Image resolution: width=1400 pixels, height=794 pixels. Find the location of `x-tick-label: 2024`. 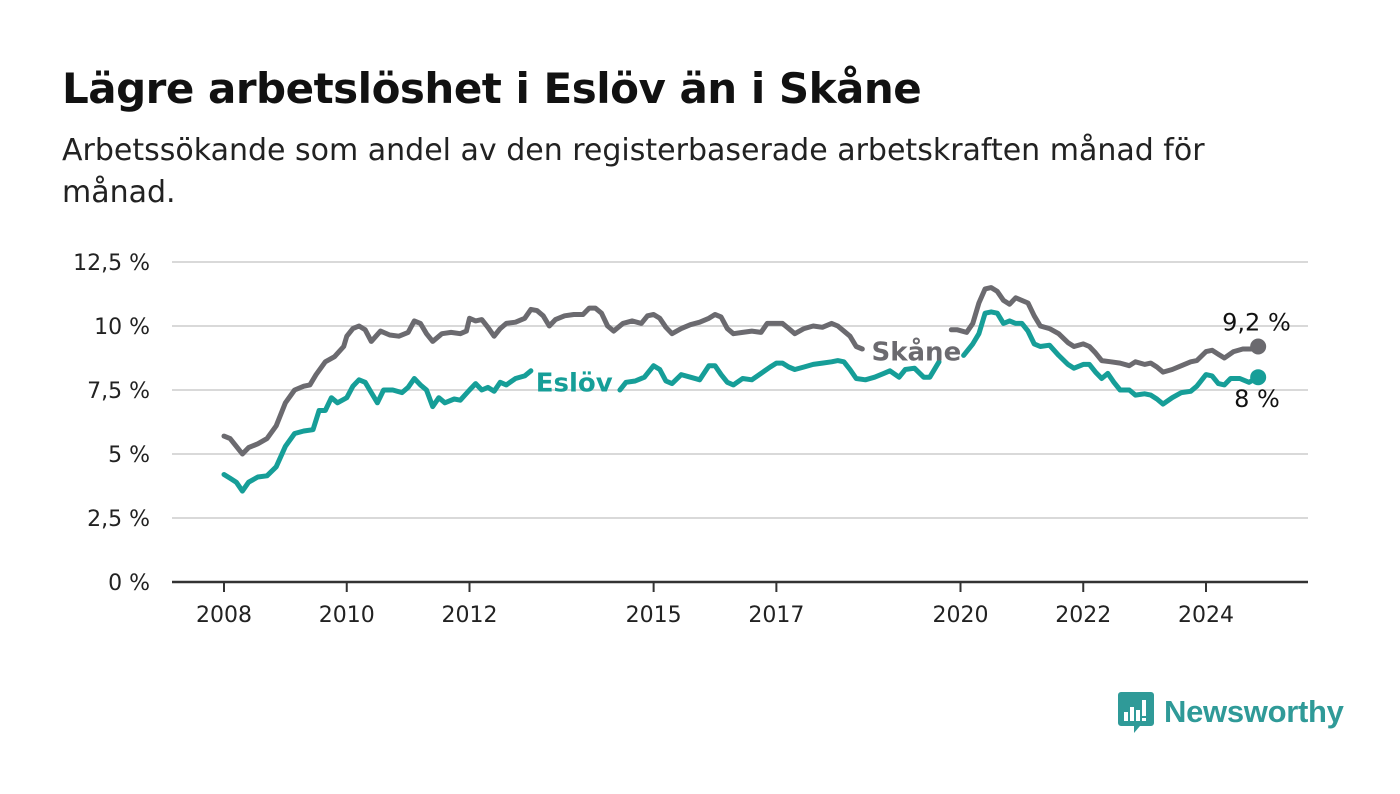

x-tick-label: 2024 is located at coordinates (1206, 615).